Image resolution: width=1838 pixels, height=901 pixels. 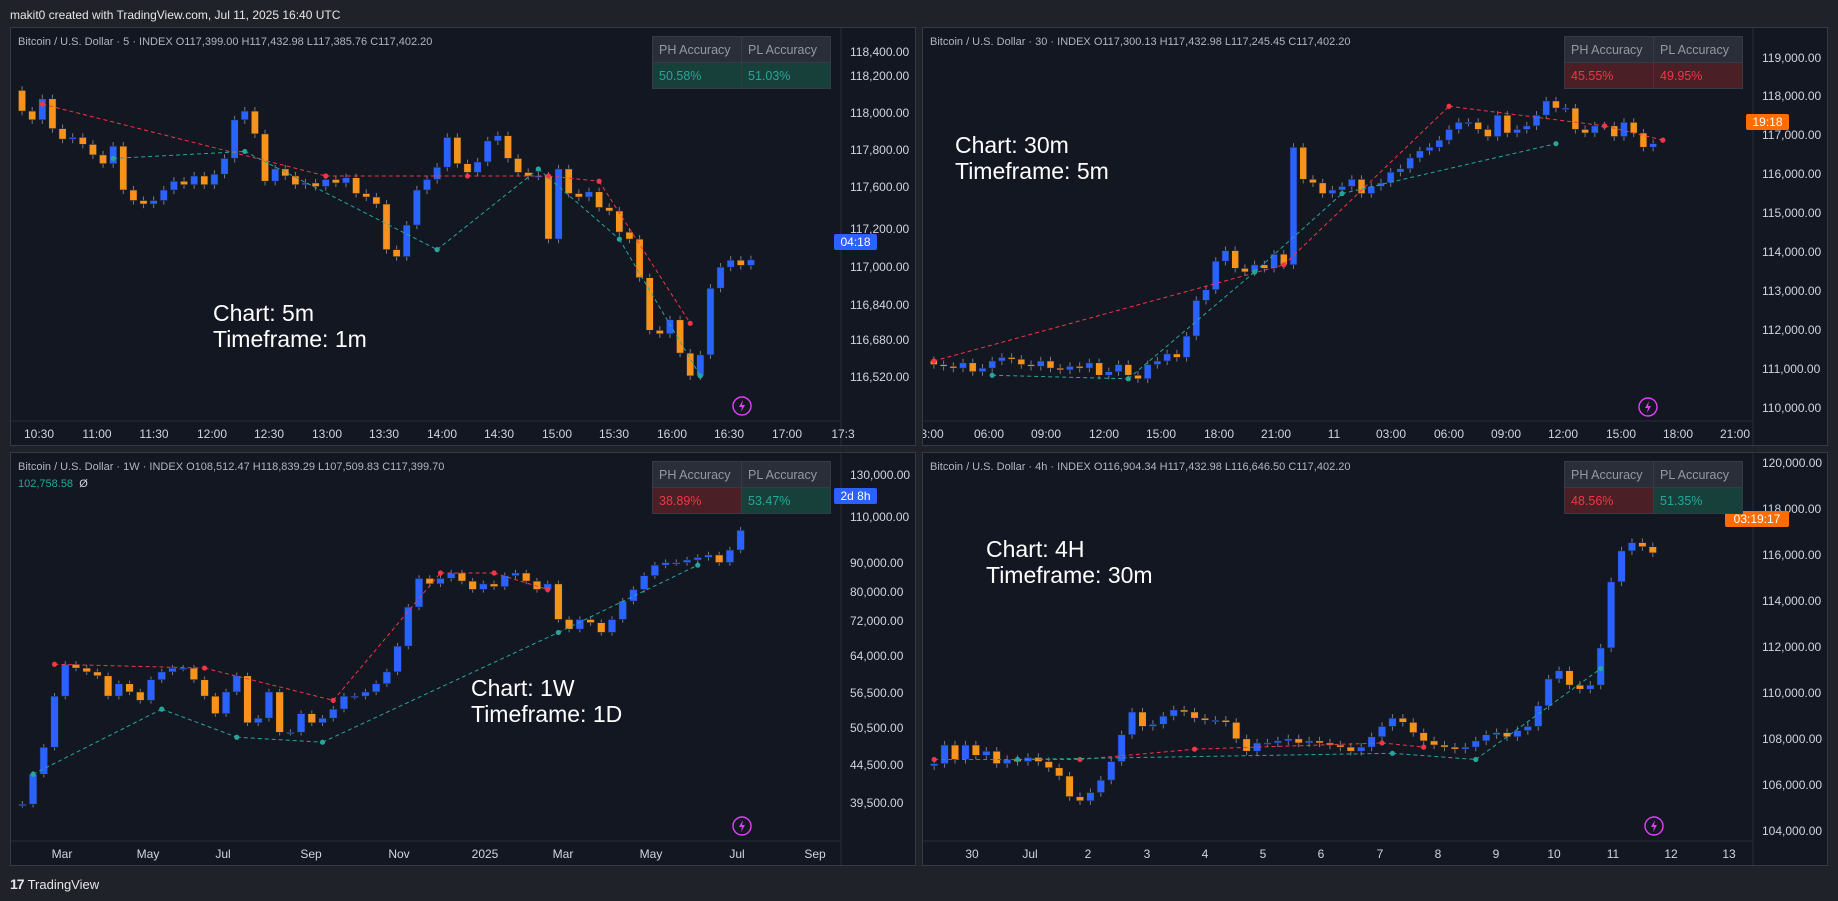 I want to click on last-price-label: 2d 8h, so click(x=855, y=496).